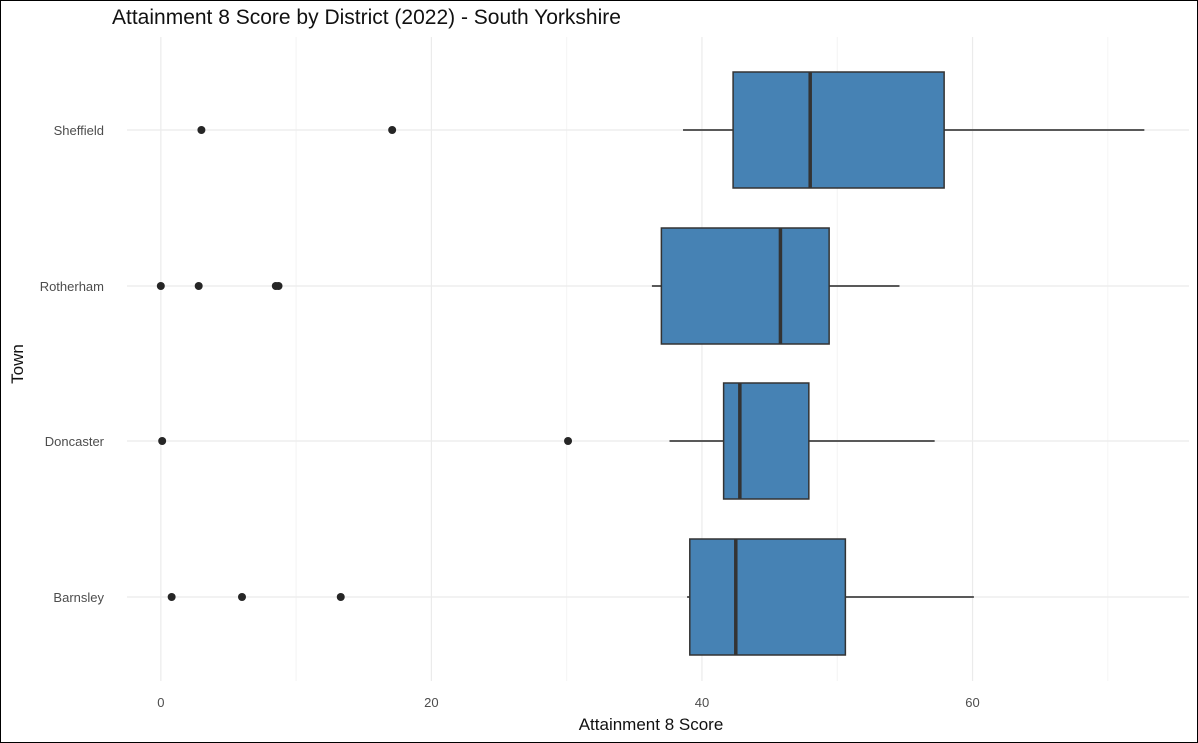 This screenshot has width=1198, height=743. Describe the element at coordinates (528, 286) in the screenshot. I see `box-rotherham` at that location.